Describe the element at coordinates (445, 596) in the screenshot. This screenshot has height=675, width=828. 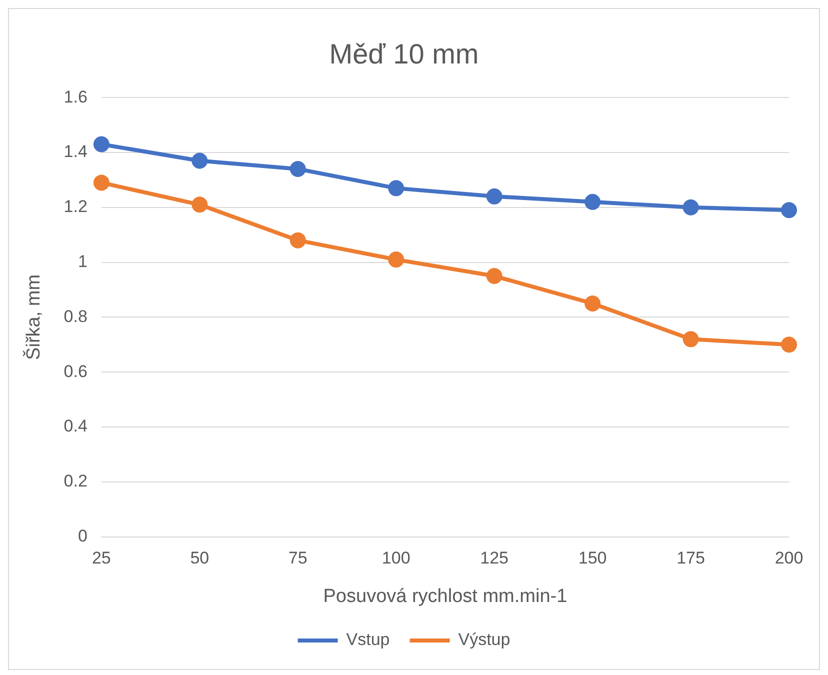
I see `x-axis-title: Posuvová rychlost mm.min-1` at that location.